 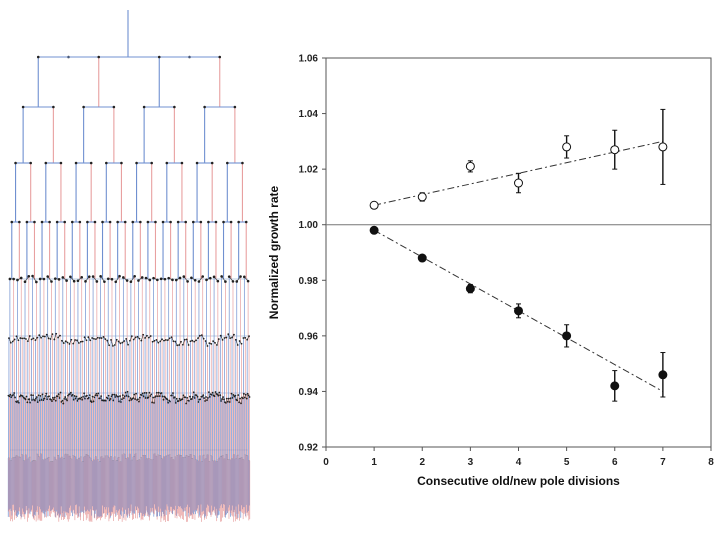 What do you see at coordinates (567, 147) in the screenshot?
I see `data-point` at bounding box center [567, 147].